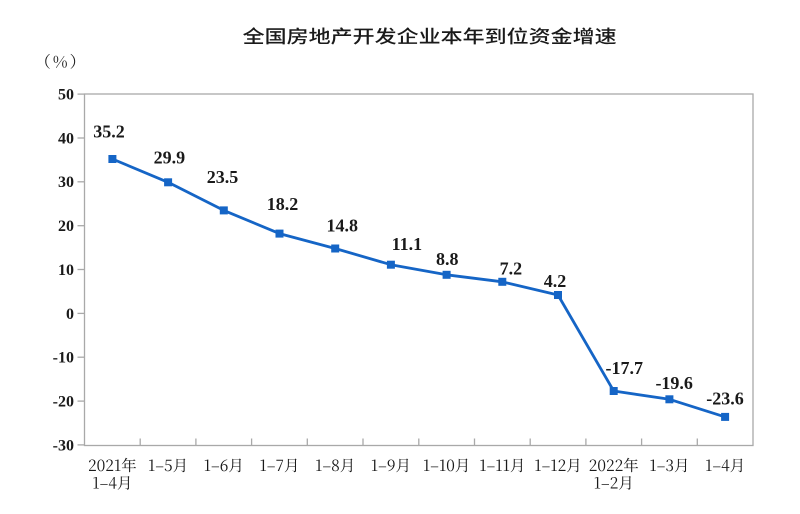  Describe the element at coordinates (70, 314) in the screenshot. I see `svg-text: 0` at that location.